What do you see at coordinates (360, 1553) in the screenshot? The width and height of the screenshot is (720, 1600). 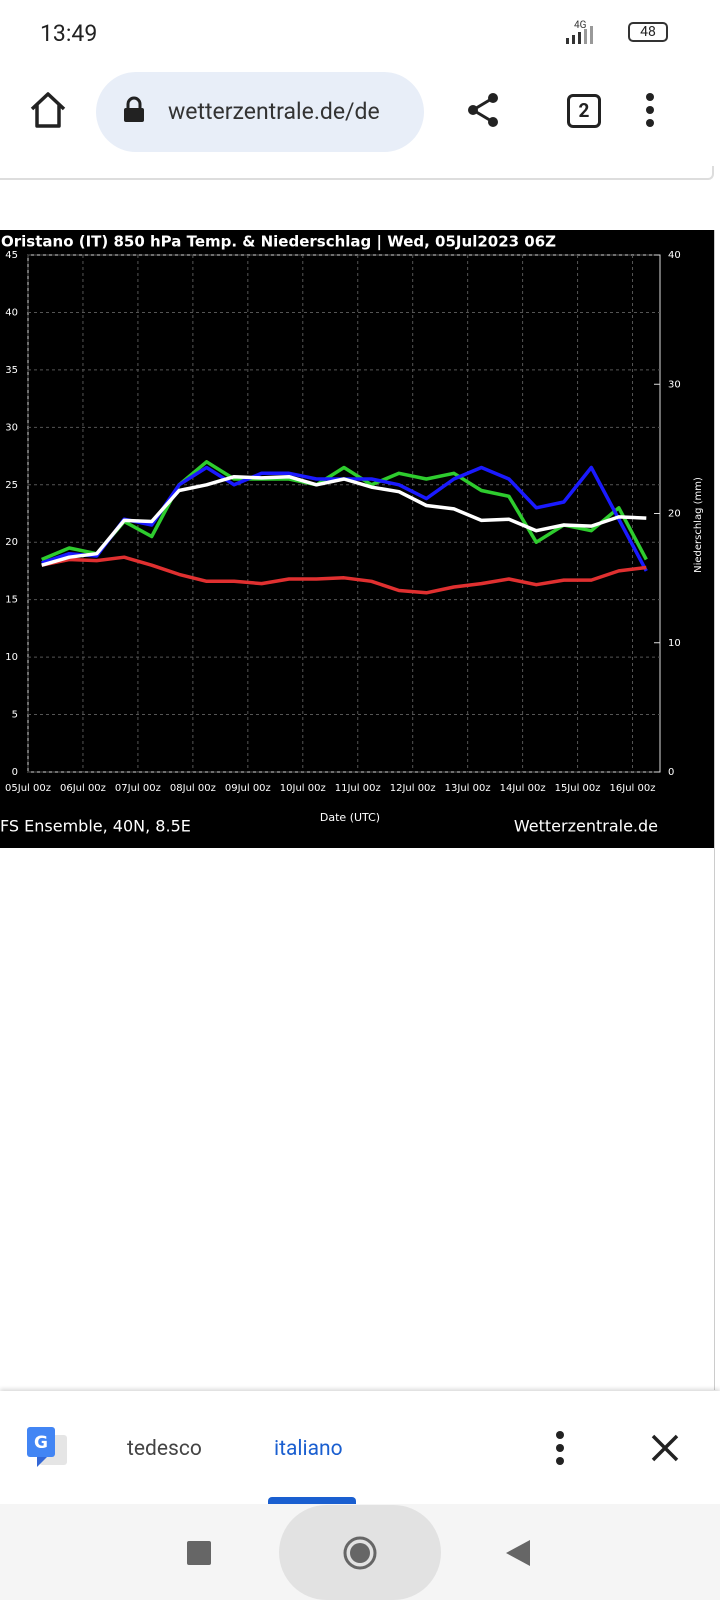 I see `home-button-nav` at bounding box center [360, 1553].